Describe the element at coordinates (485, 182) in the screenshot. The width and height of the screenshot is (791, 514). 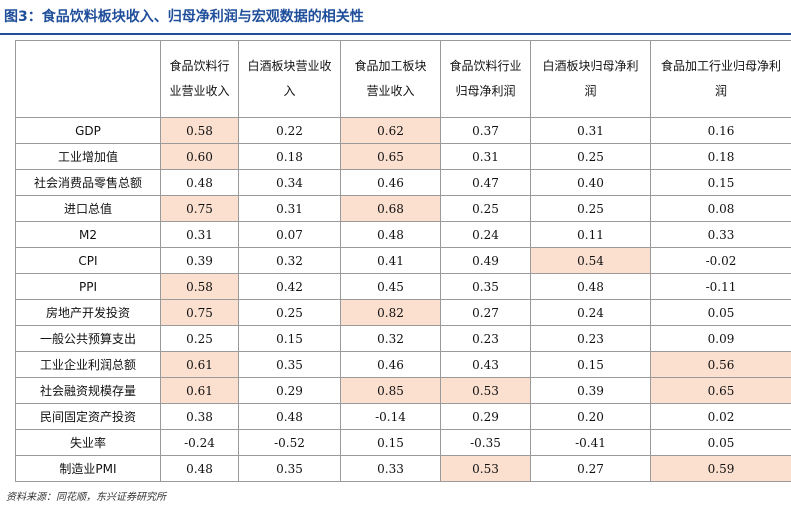
I see `cell-value: 0.47` at that location.